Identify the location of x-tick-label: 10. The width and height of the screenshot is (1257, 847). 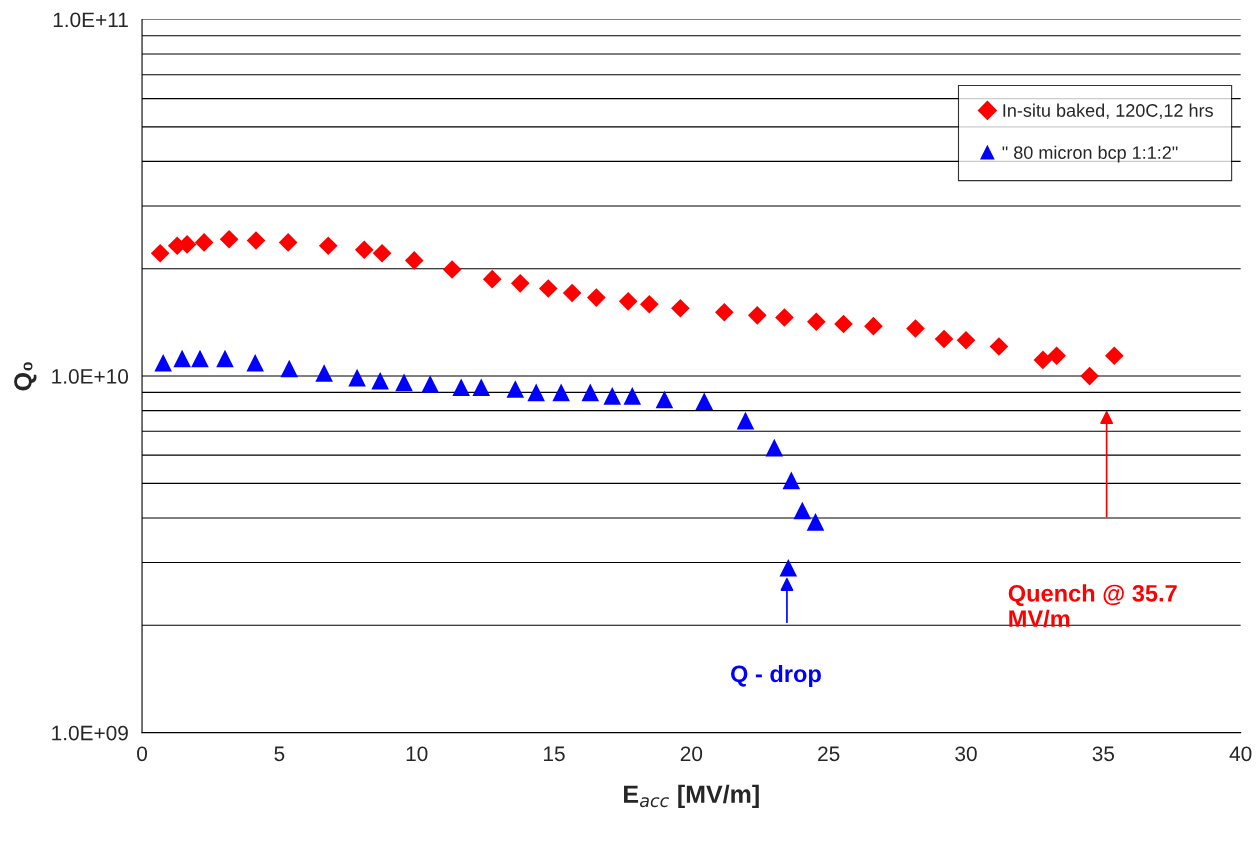
(417, 754).